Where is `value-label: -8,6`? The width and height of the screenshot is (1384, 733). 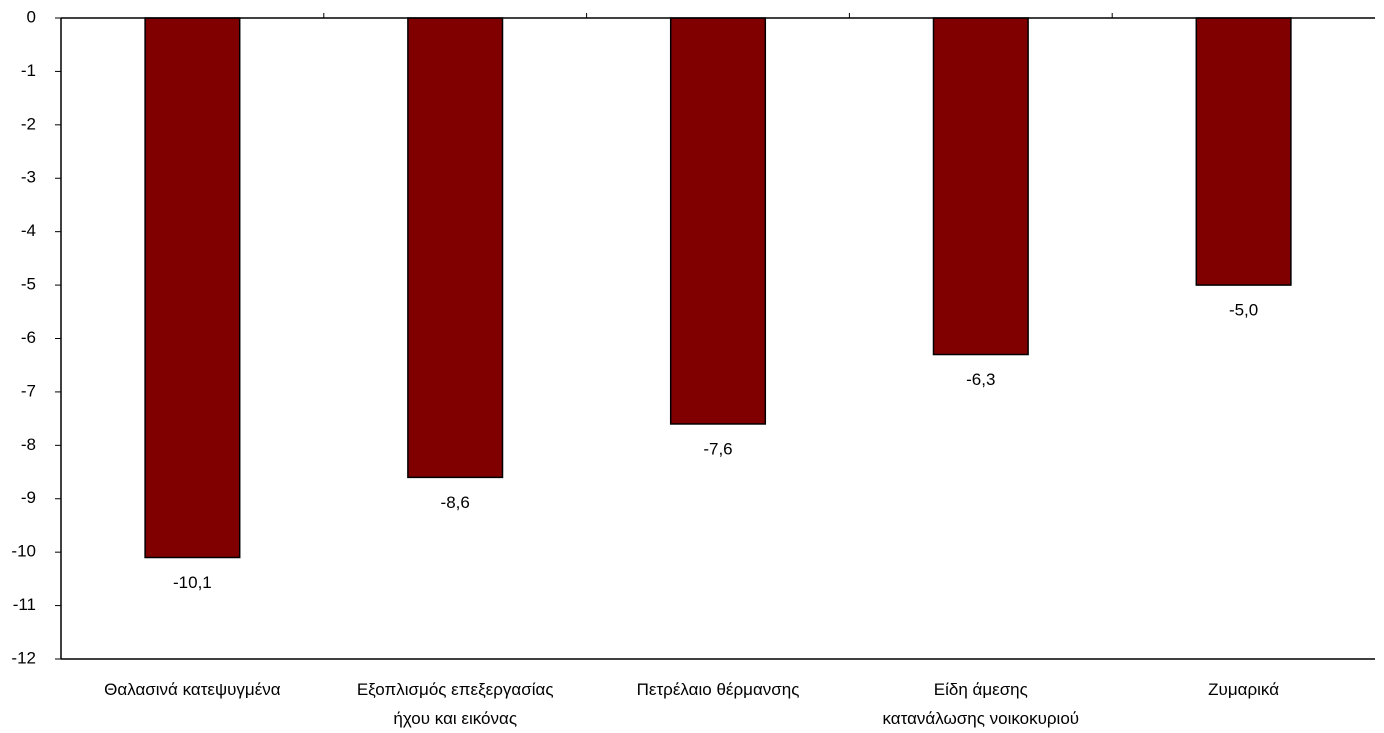
value-label: -8,6 is located at coordinates (455, 502).